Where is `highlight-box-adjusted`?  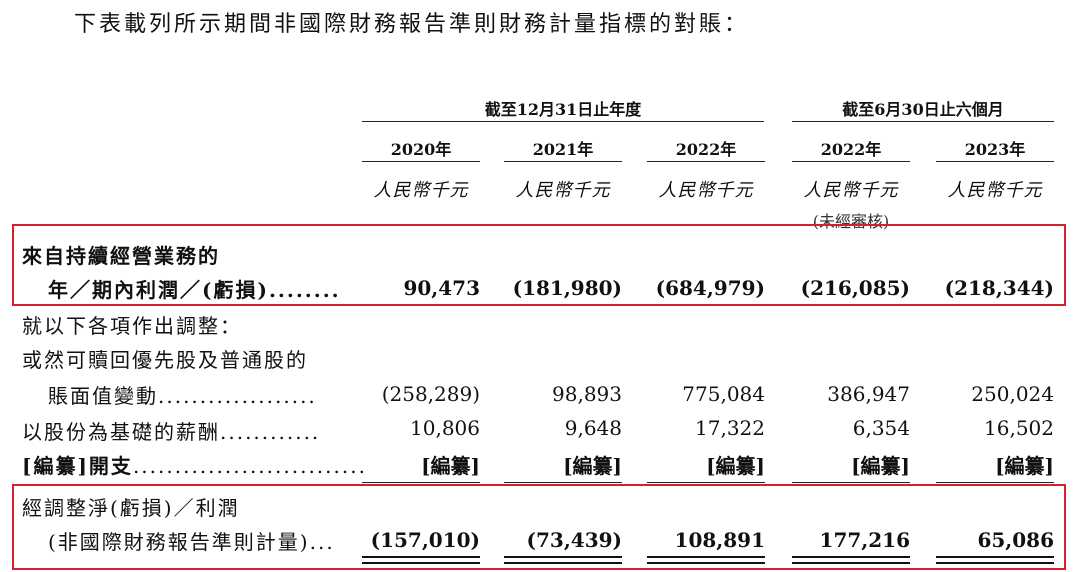
highlight-box-adjusted is located at coordinates (539, 527).